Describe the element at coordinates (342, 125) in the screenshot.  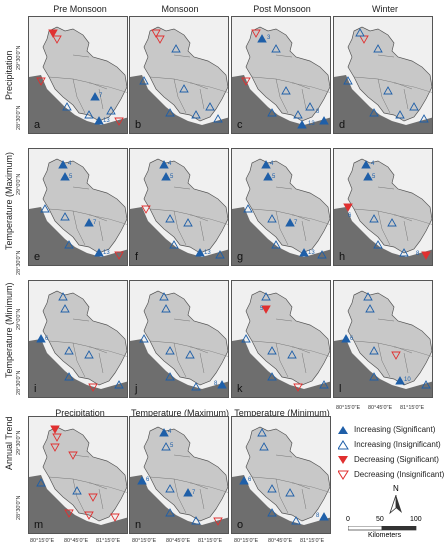
I see `panel-letter: d` at that location.